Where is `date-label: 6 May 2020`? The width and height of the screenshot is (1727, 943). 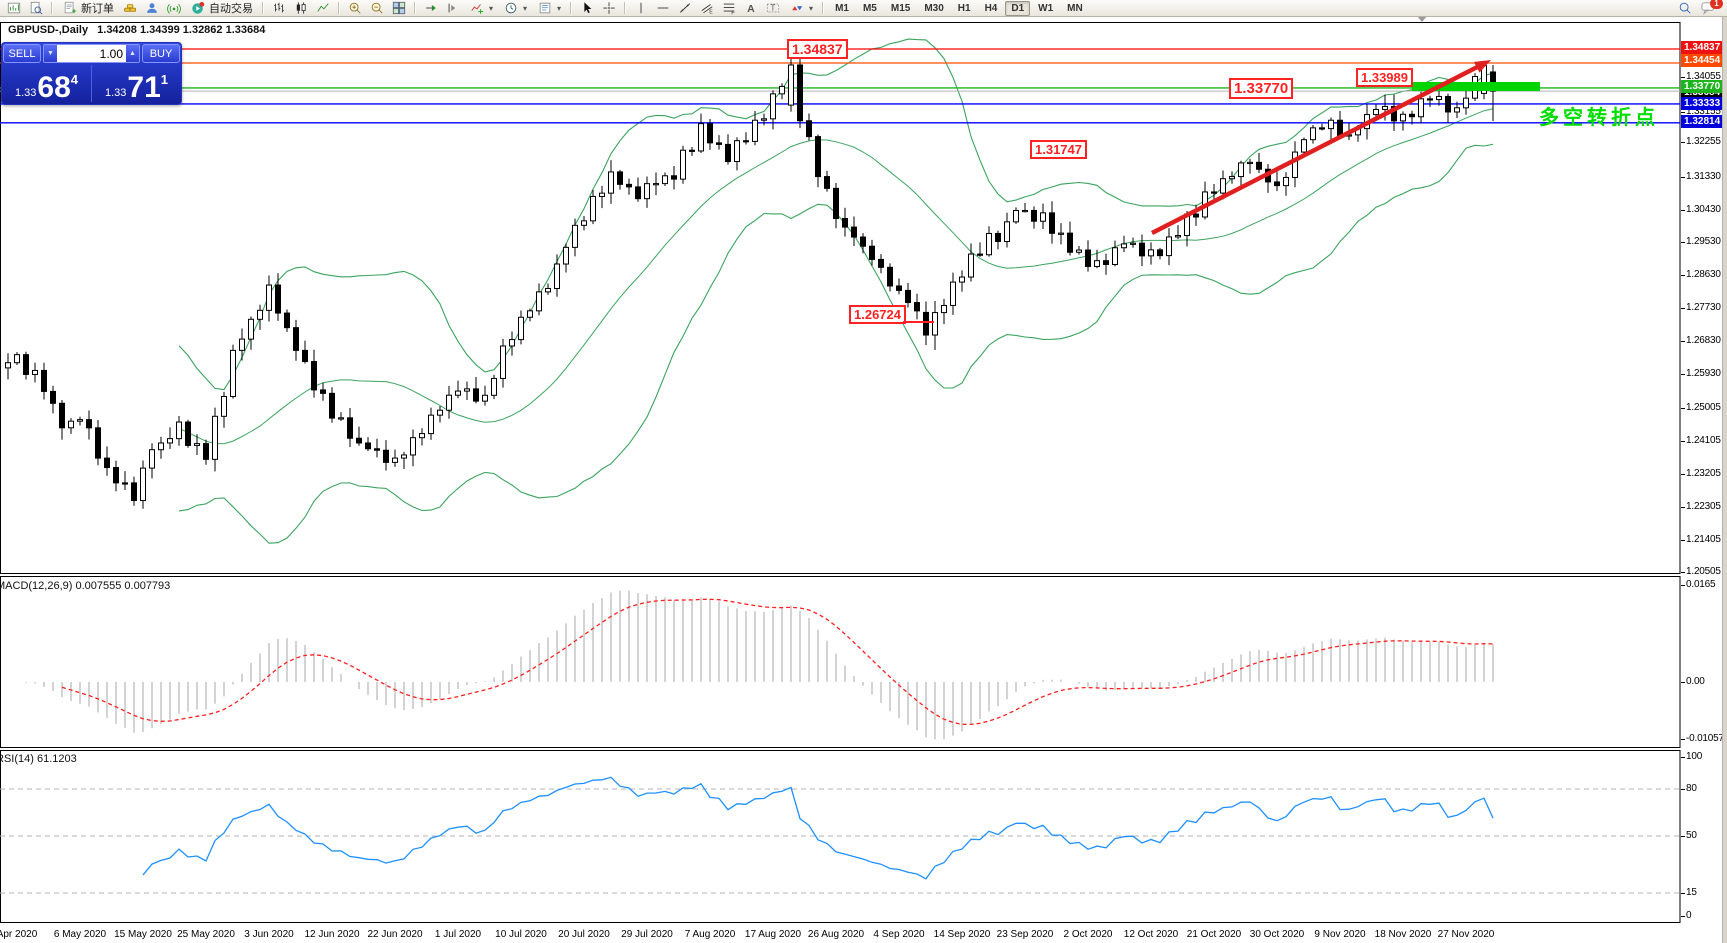
date-label: 6 May 2020 is located at coordinates (80, 934).